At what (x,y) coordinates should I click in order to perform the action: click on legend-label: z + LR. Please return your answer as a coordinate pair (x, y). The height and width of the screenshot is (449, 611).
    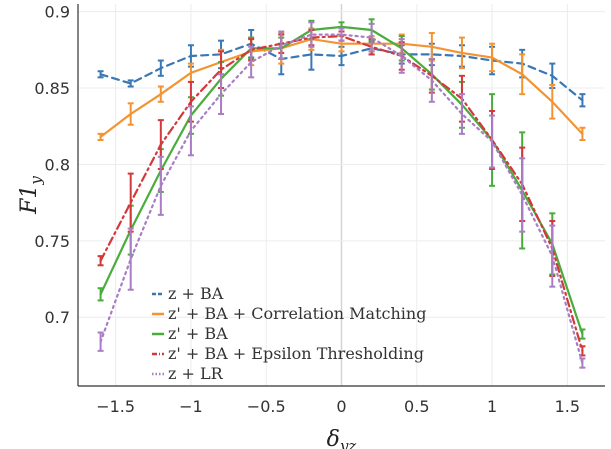
    Looking at the image, I should click on (196, 373).